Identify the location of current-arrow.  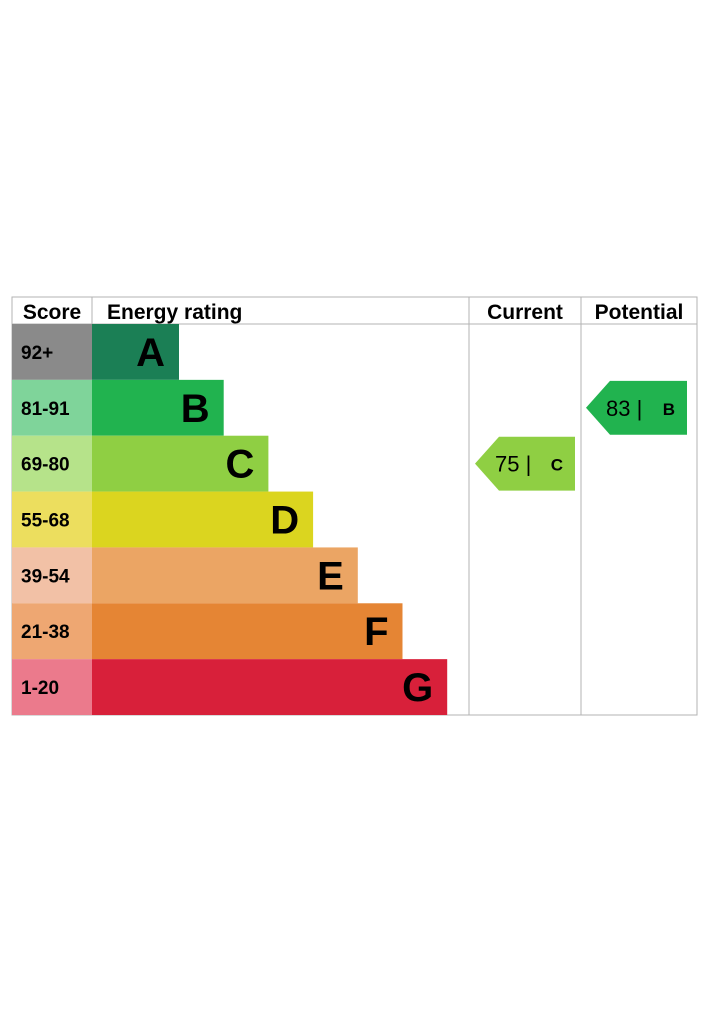
(525, 463).